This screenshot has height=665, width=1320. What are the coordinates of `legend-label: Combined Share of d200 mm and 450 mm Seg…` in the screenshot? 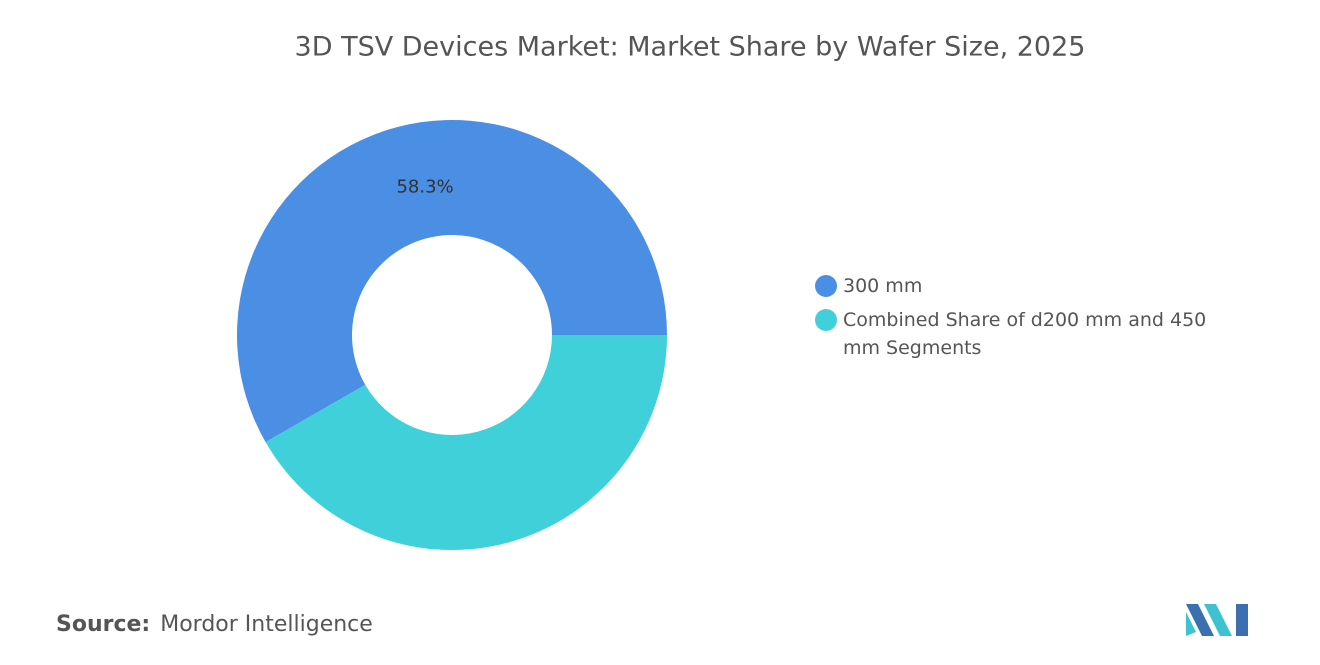 It's located at (1025, 334).